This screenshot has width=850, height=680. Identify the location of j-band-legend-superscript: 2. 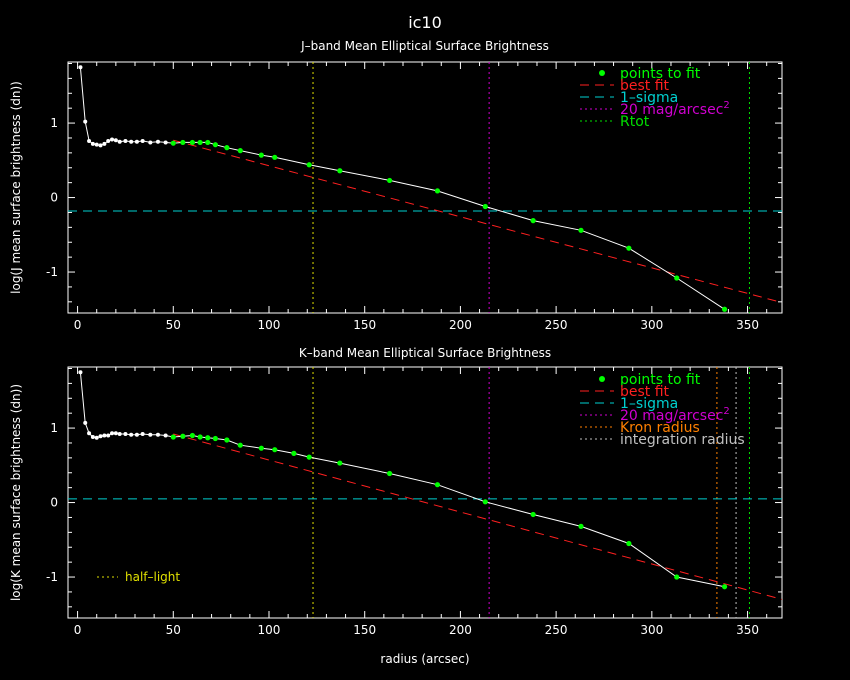
(726, 105).